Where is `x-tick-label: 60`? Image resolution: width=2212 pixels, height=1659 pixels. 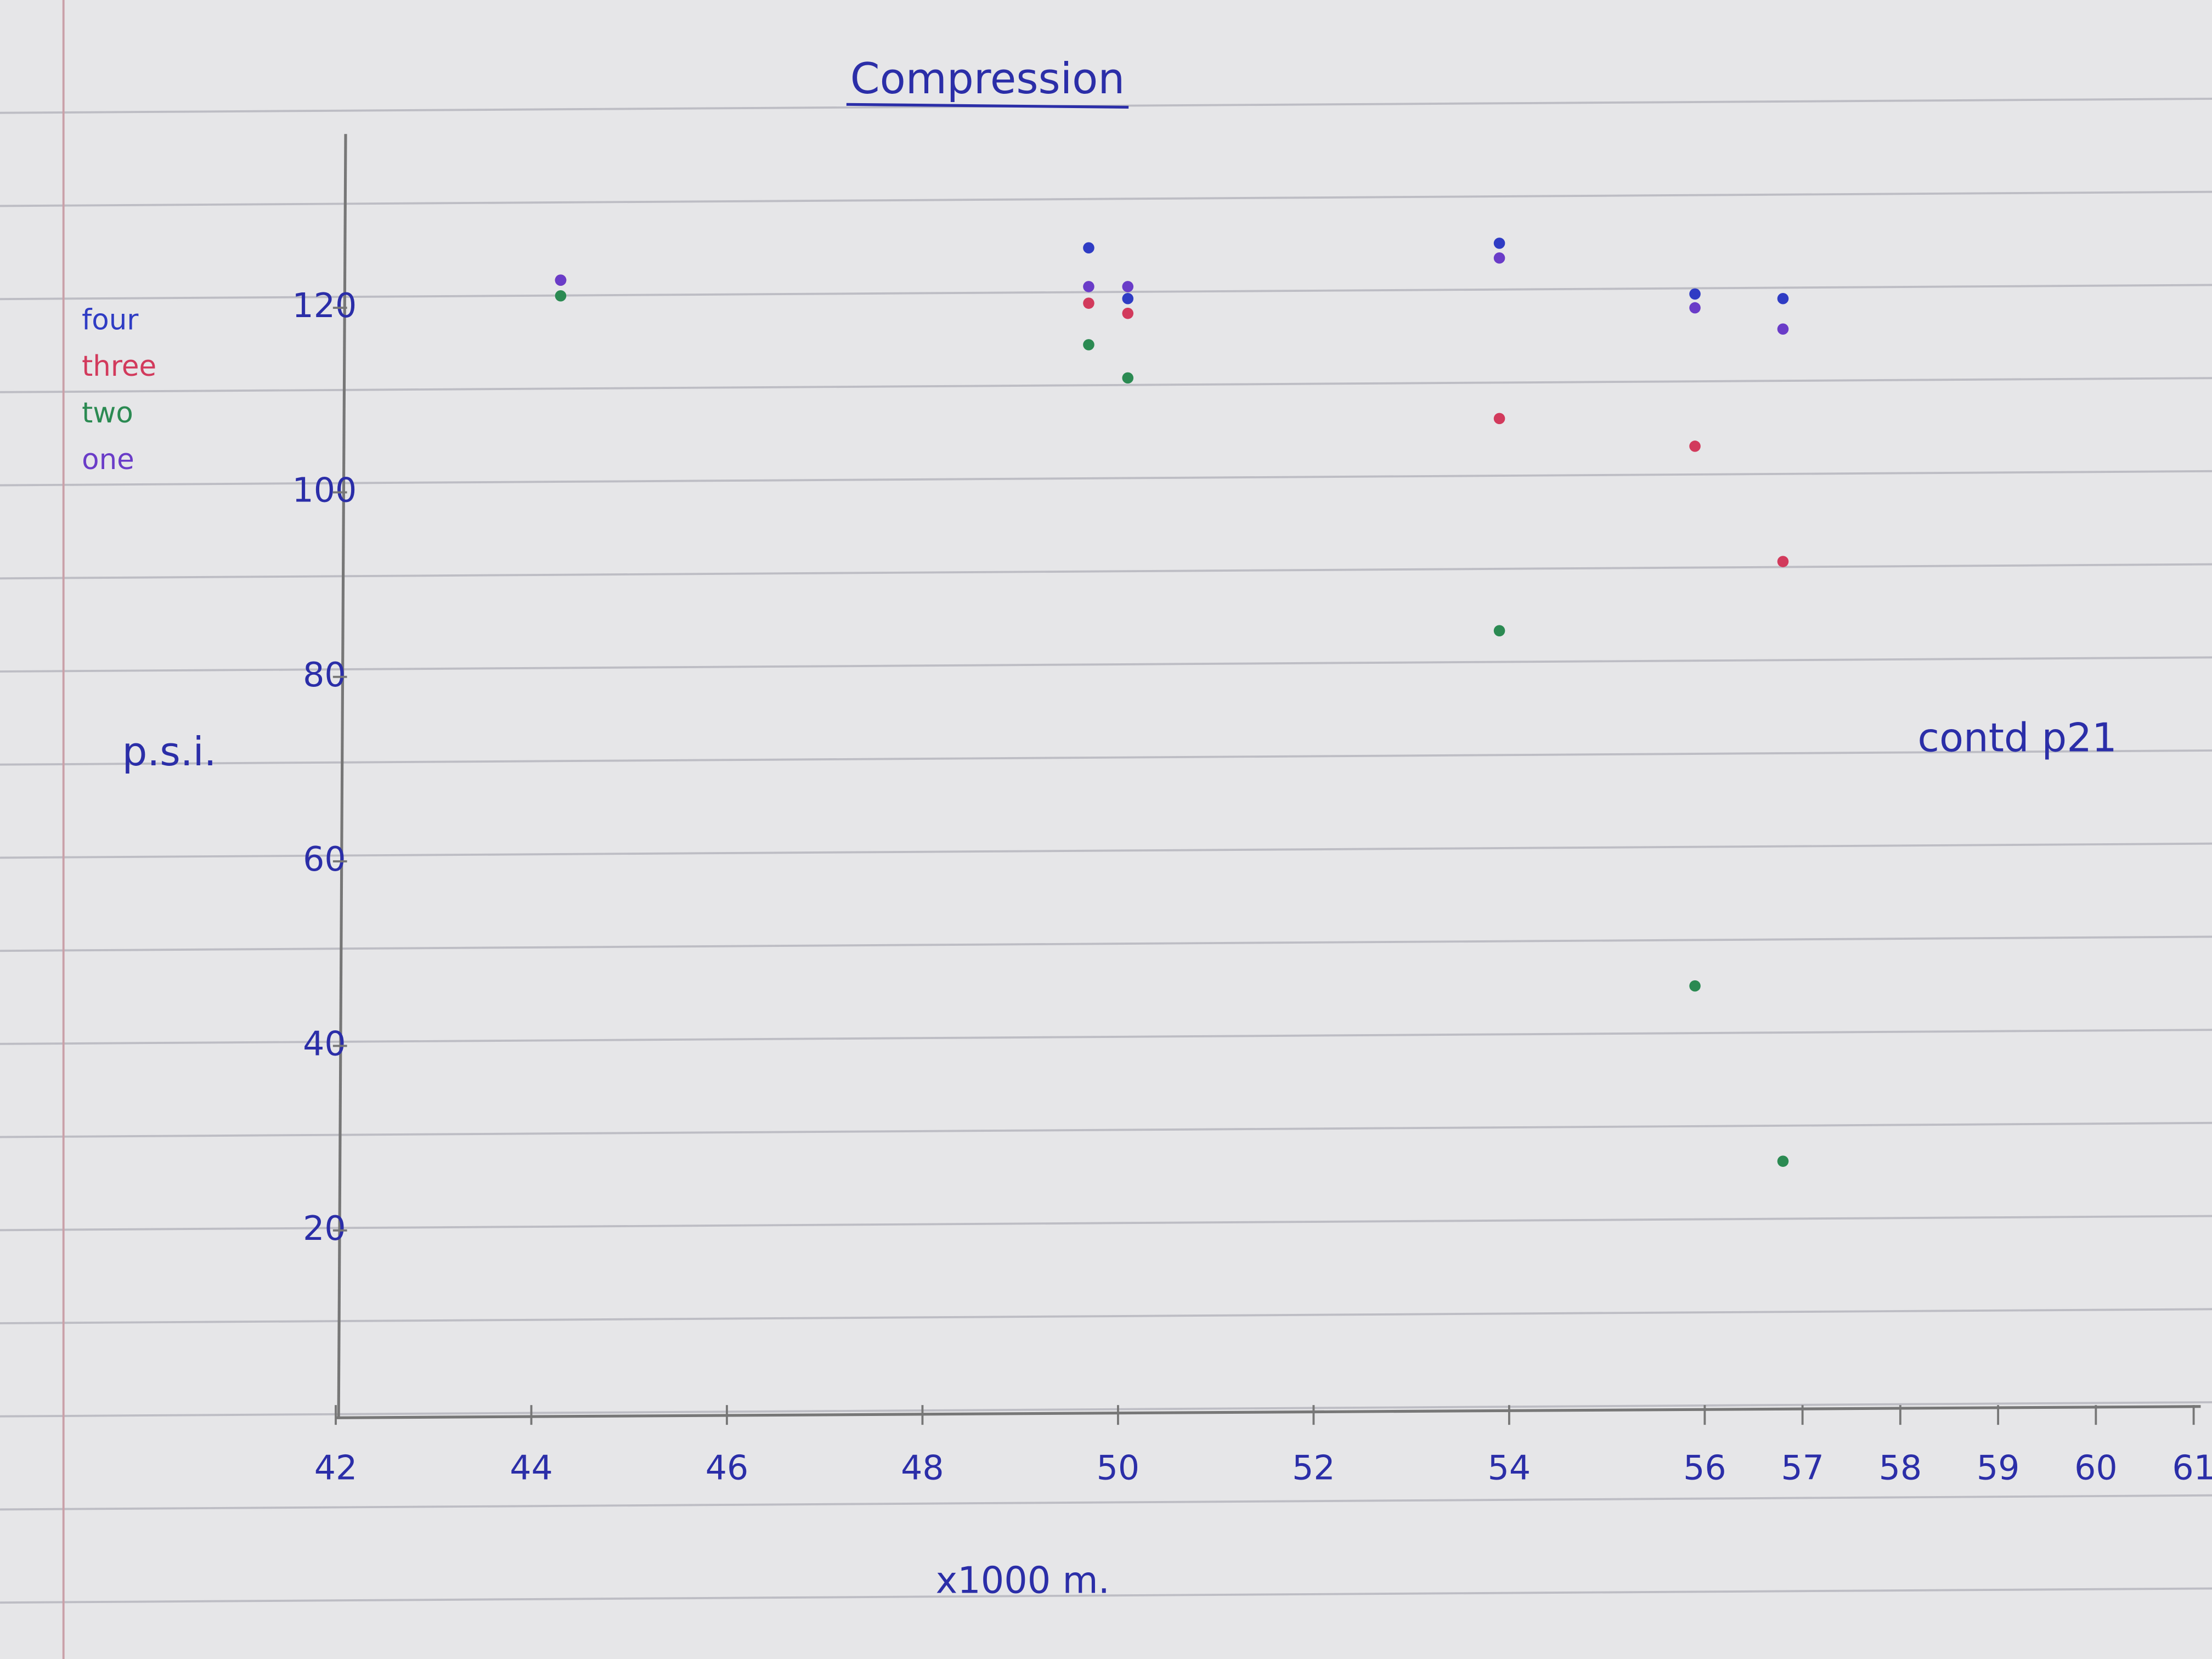 x-tick-label: 60 is located at coordinates (2096, 1468).